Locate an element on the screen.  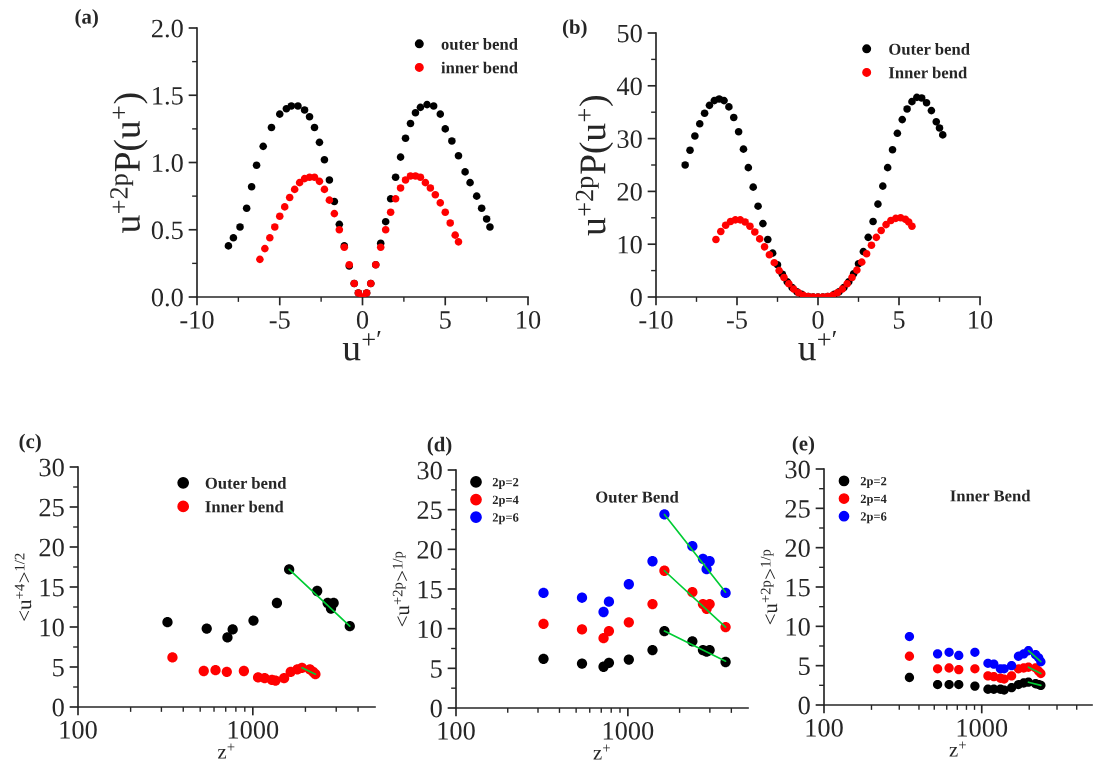
chart-title: (a) is located at coordinates (86, 18).